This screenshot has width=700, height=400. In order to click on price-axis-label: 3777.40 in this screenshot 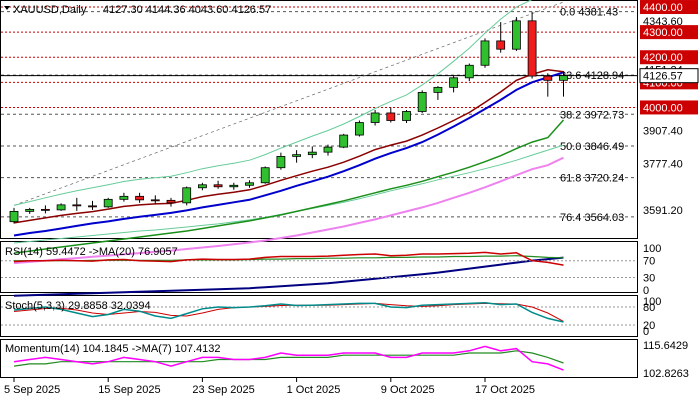, I will do `click(663, 164)`.